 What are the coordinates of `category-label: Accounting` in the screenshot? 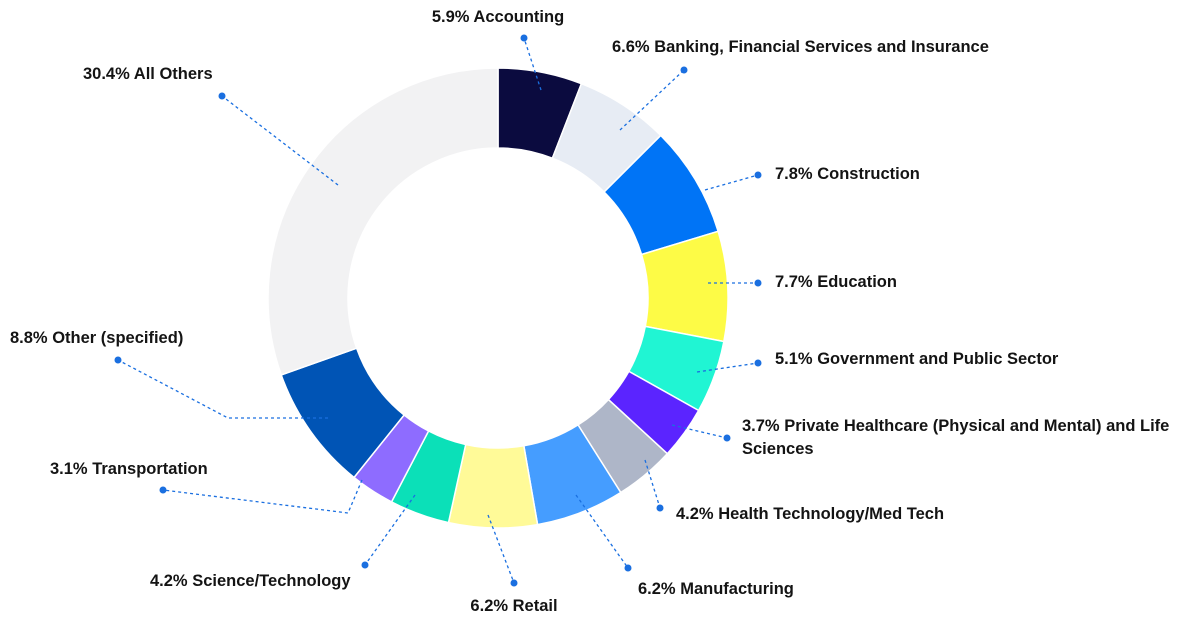 It's located at (519, 17).